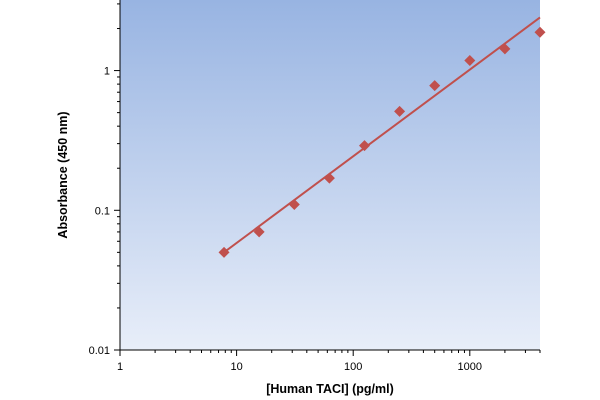  What do you see at coordinates (63, 174) in the screenshot?
I see `y-axis-title: Absorbance (450 nm)` at bounding box center [63, 174].